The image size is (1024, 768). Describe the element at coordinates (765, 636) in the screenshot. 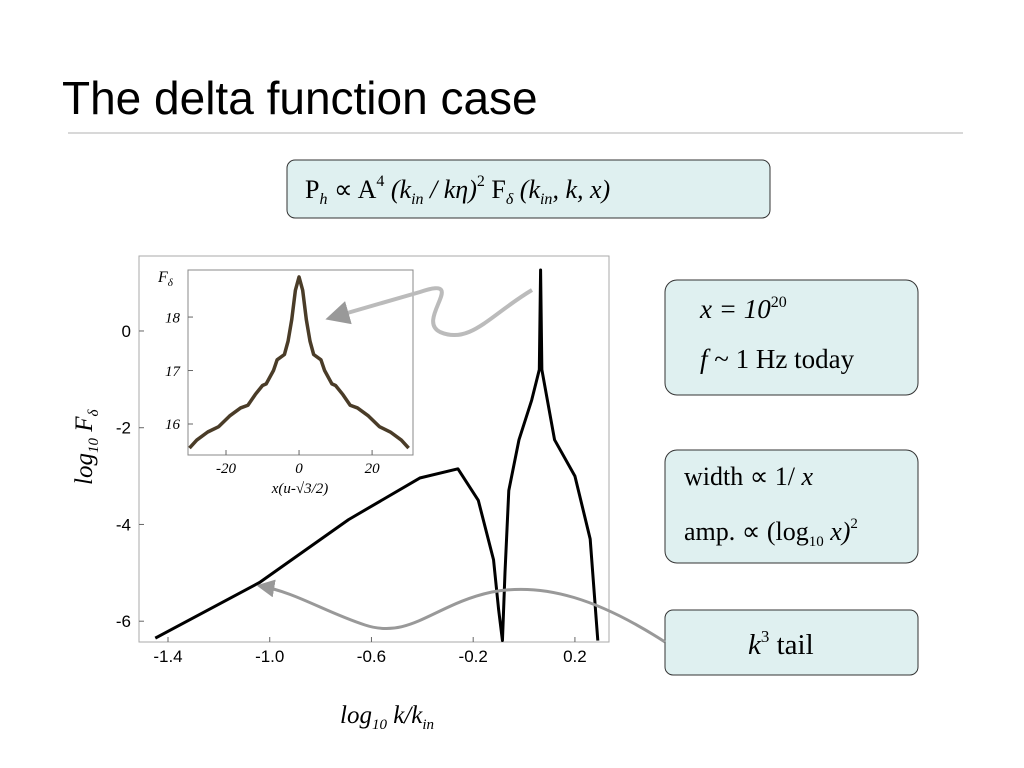

I see `box-text: 3` at that location.